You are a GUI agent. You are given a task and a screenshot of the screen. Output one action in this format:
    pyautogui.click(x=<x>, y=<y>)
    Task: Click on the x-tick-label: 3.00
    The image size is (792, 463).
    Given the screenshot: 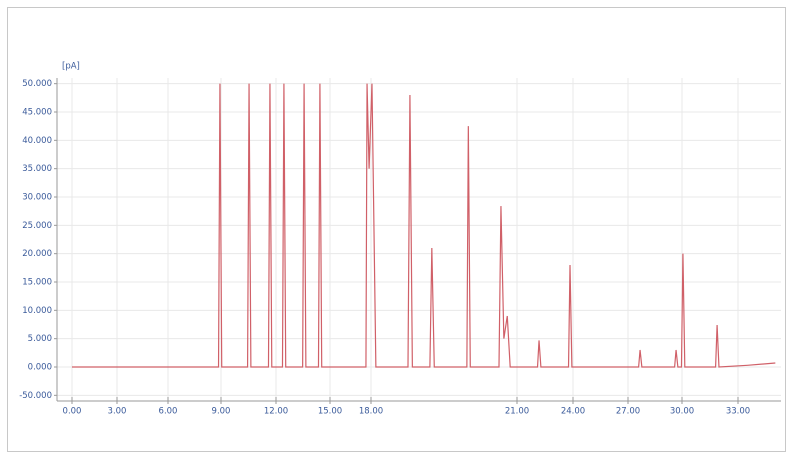 What is the action you would take?
    pyautogui.click(x=117, y=412)
    